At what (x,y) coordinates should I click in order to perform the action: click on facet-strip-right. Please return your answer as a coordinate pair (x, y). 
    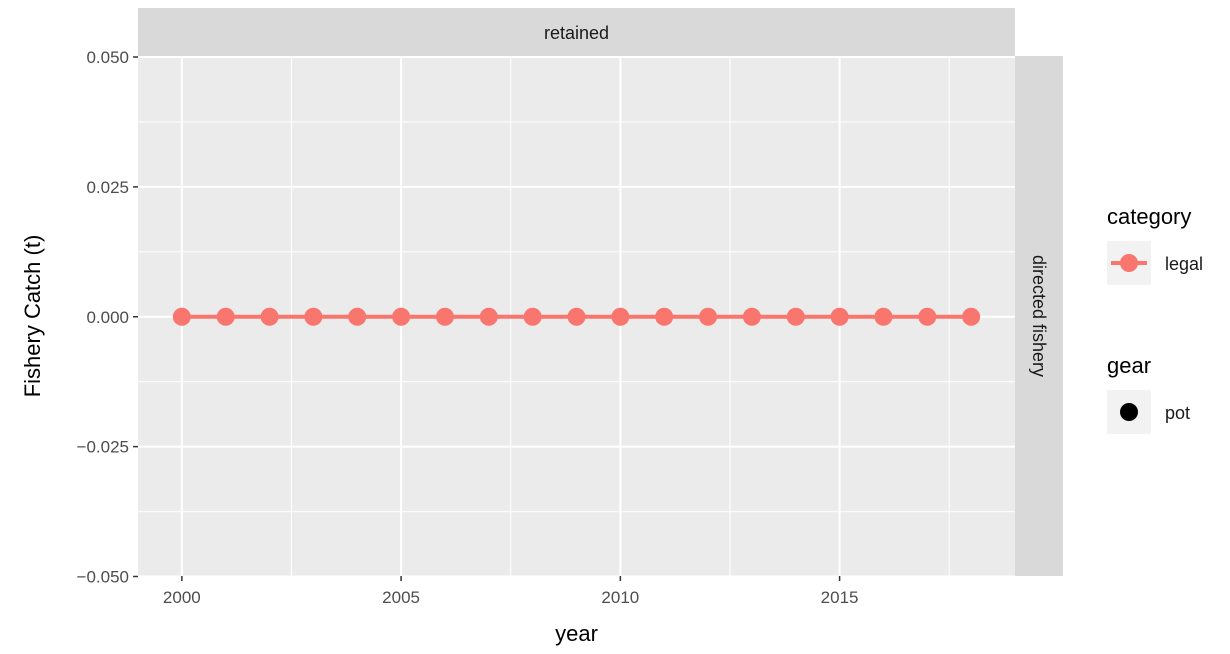
    Looking at the image, I should click on (1039, 316).